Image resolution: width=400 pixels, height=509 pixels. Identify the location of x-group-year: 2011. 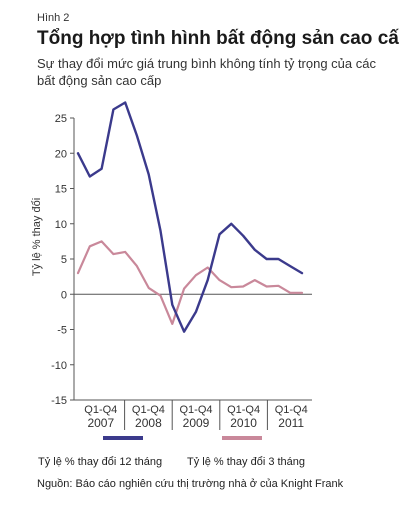
(291, 423).